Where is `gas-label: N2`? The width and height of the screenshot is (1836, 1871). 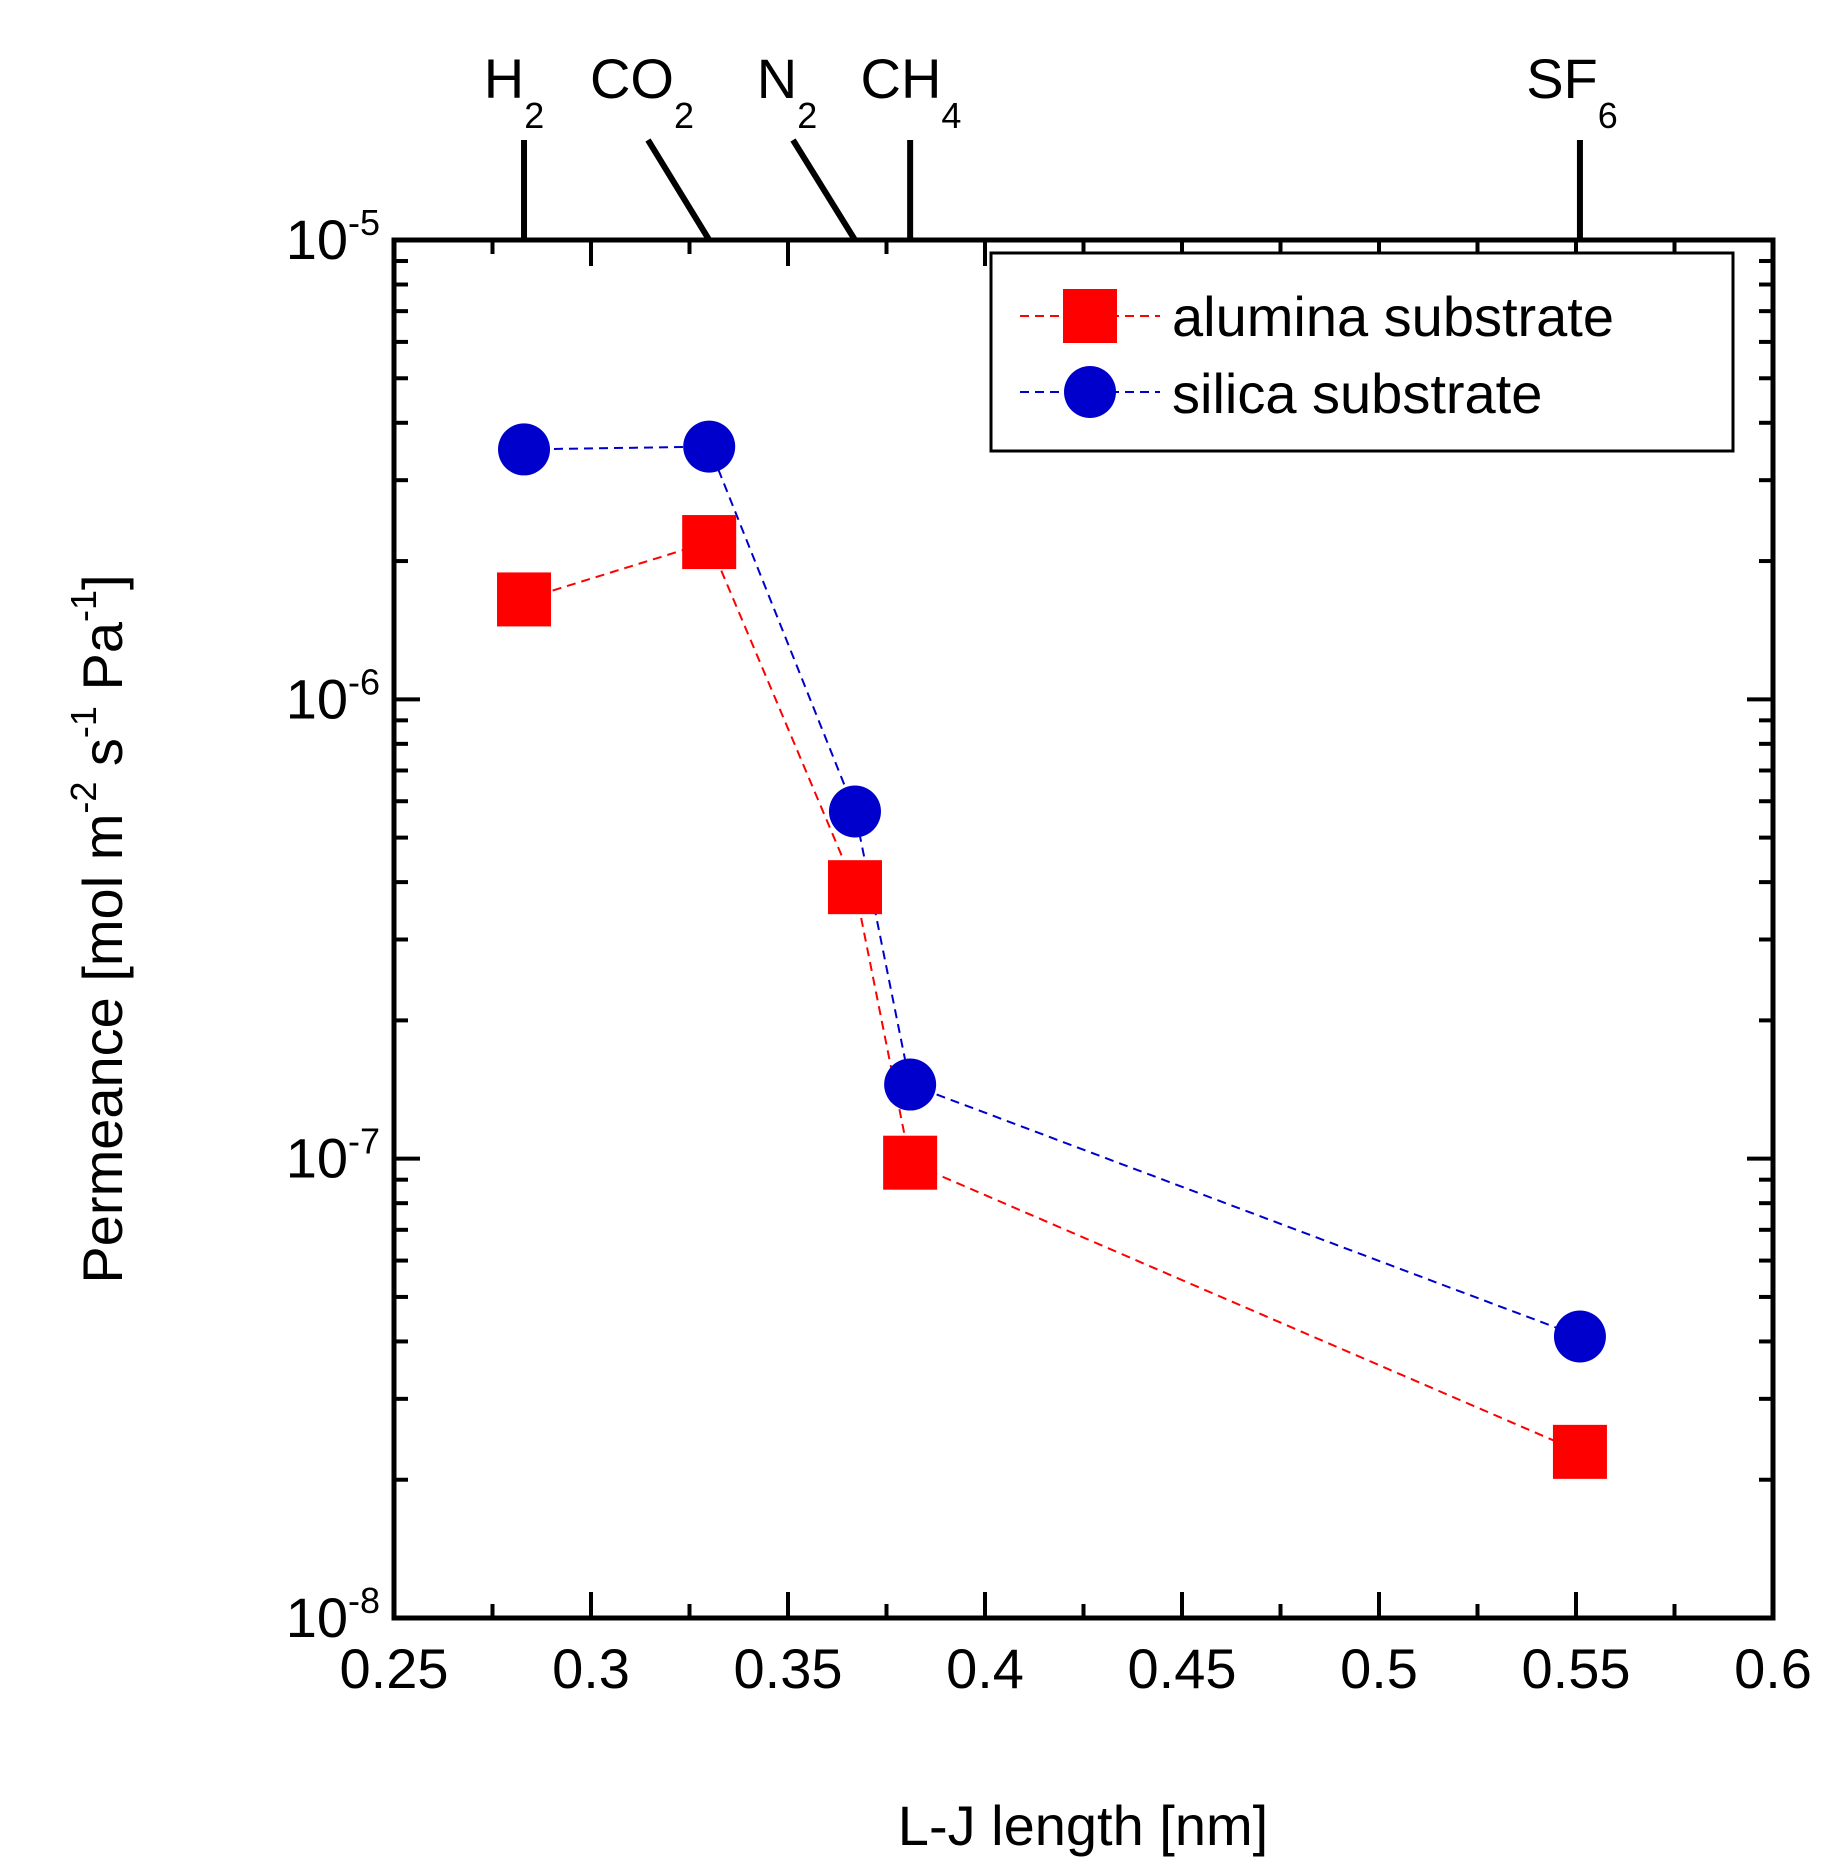 gas-label: N2 is located at coordinates (787, 91).